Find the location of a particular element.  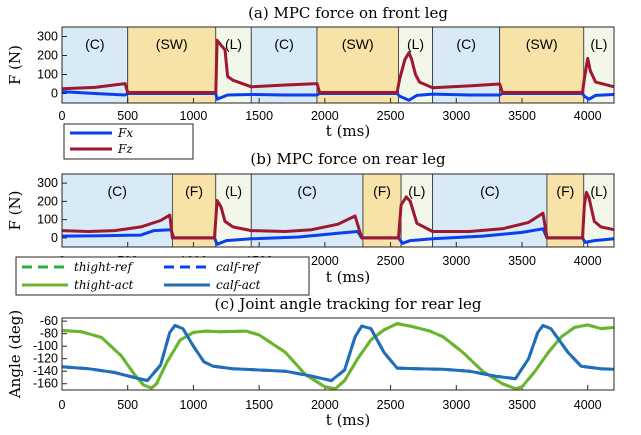

legend-label: thight-act is located at coordinates (104, 285).